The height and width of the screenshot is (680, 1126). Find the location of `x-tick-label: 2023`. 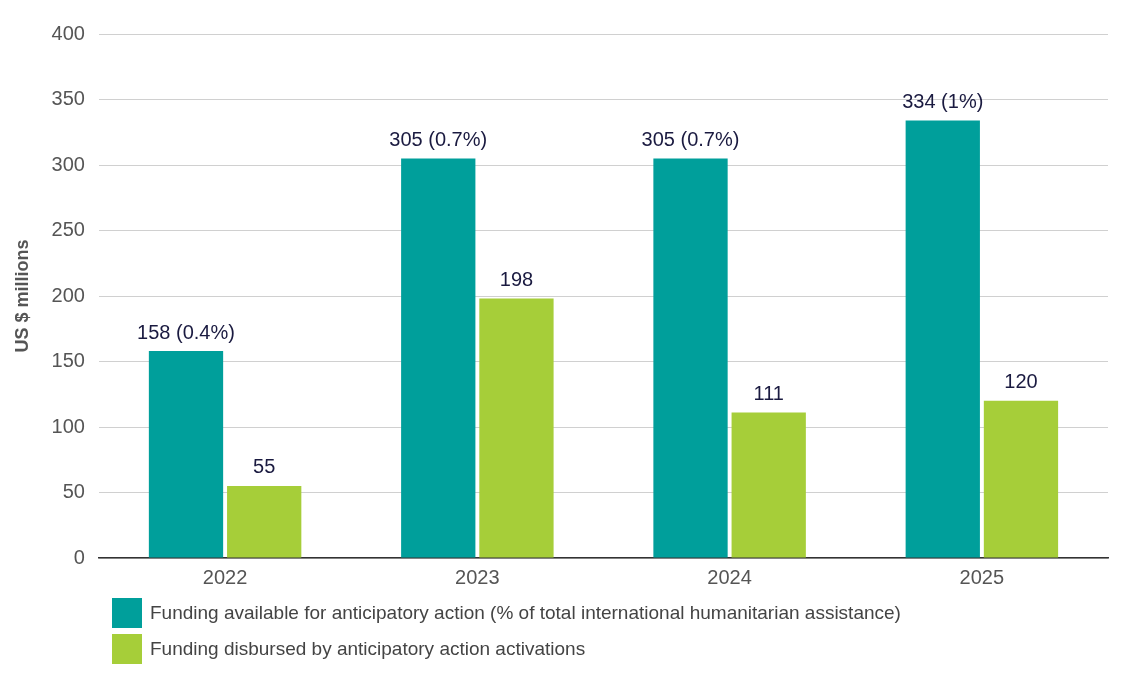

x-tick-label: 2023 is located at coordinates (477, 576).